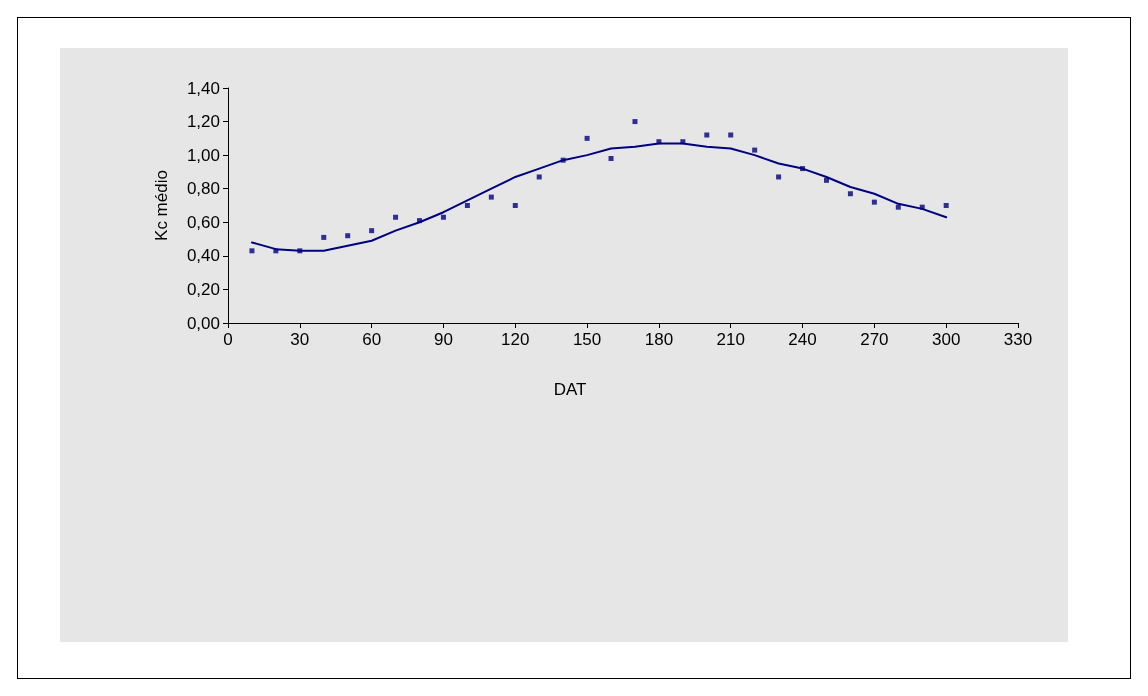 This screenshot has height=696, width=1148. What do you see at coordinates (203, 256) in the screenshot?
I see `y-tick-label: 0,40` at bounding box center [203, 256].